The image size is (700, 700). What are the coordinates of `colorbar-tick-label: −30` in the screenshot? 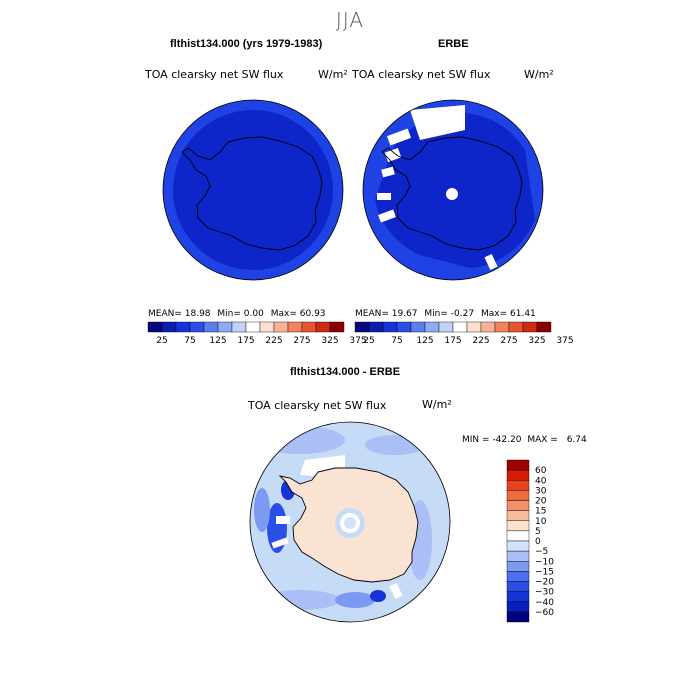 It's located at (544, 593).